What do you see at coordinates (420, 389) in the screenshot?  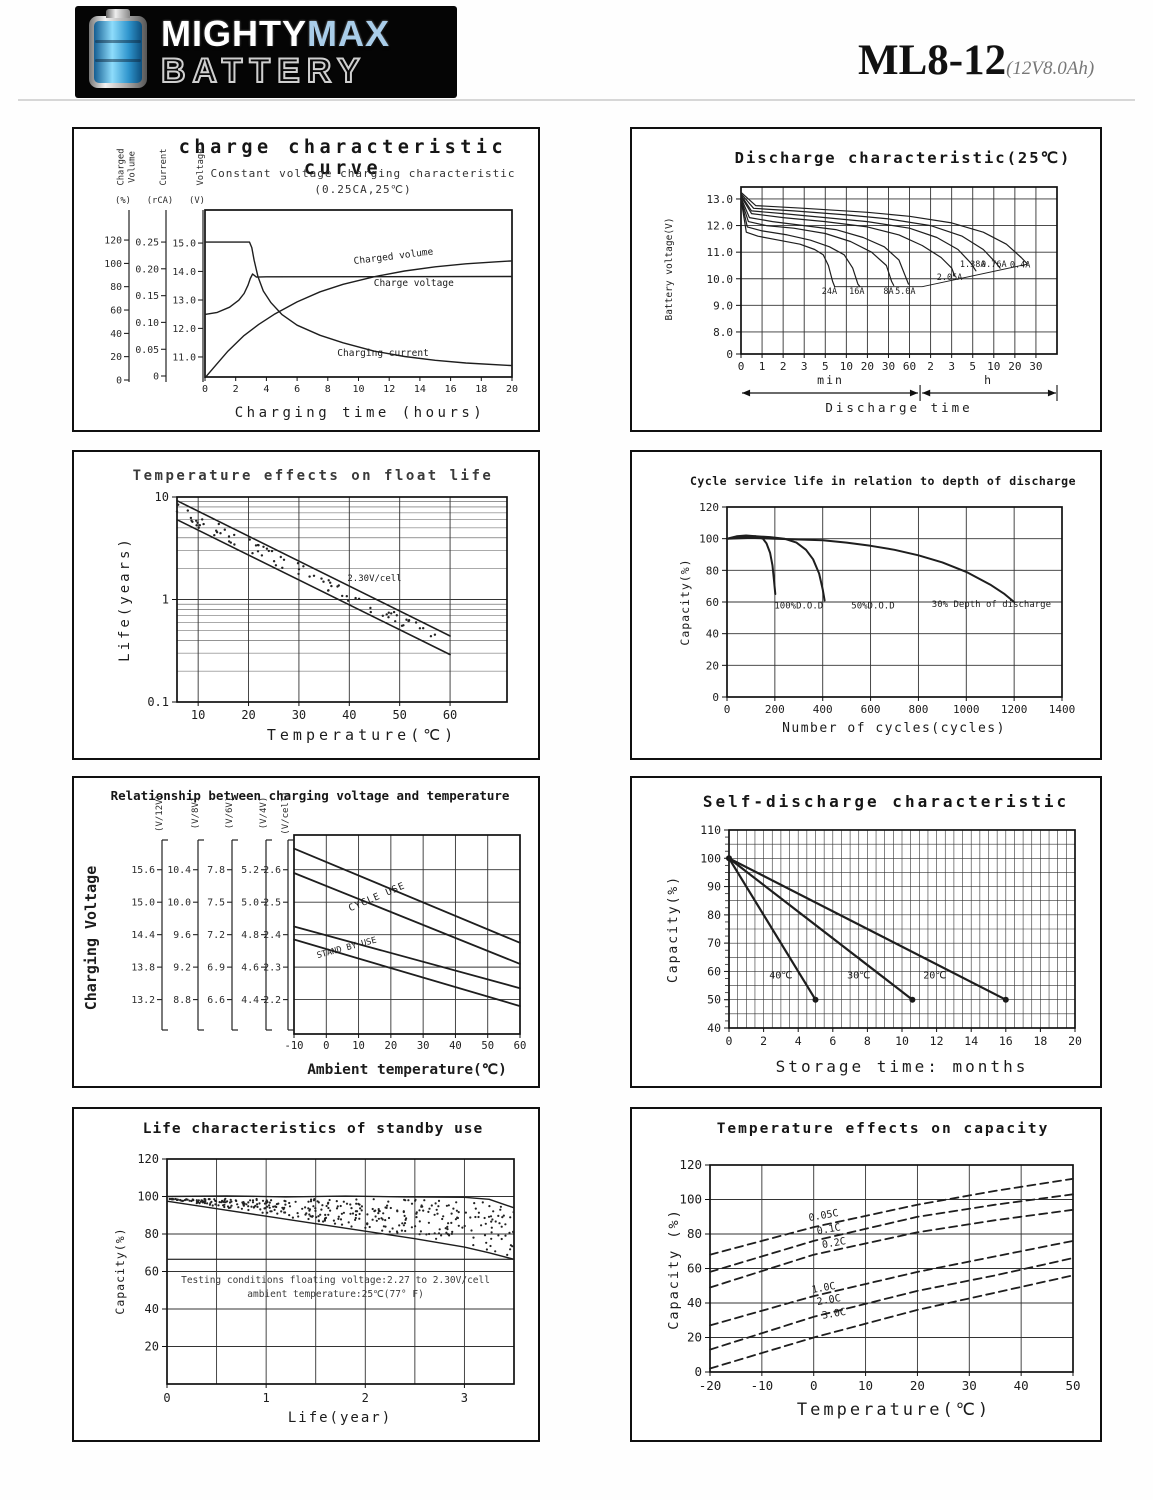 I see `svg-text: 14` at bounding box center [420, 389].